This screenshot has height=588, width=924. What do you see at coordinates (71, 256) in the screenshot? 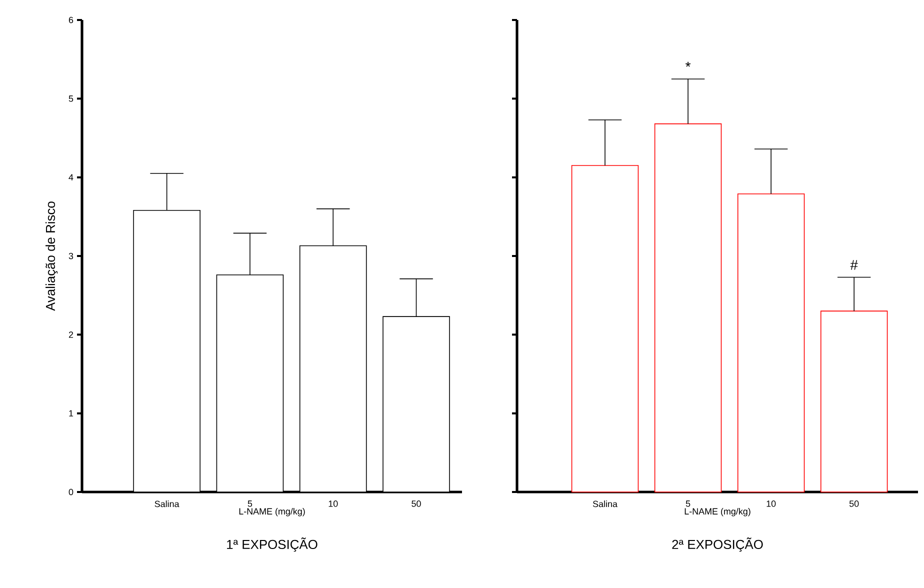
I see `y-tick-label: 3` at bounding box center [71, 256].